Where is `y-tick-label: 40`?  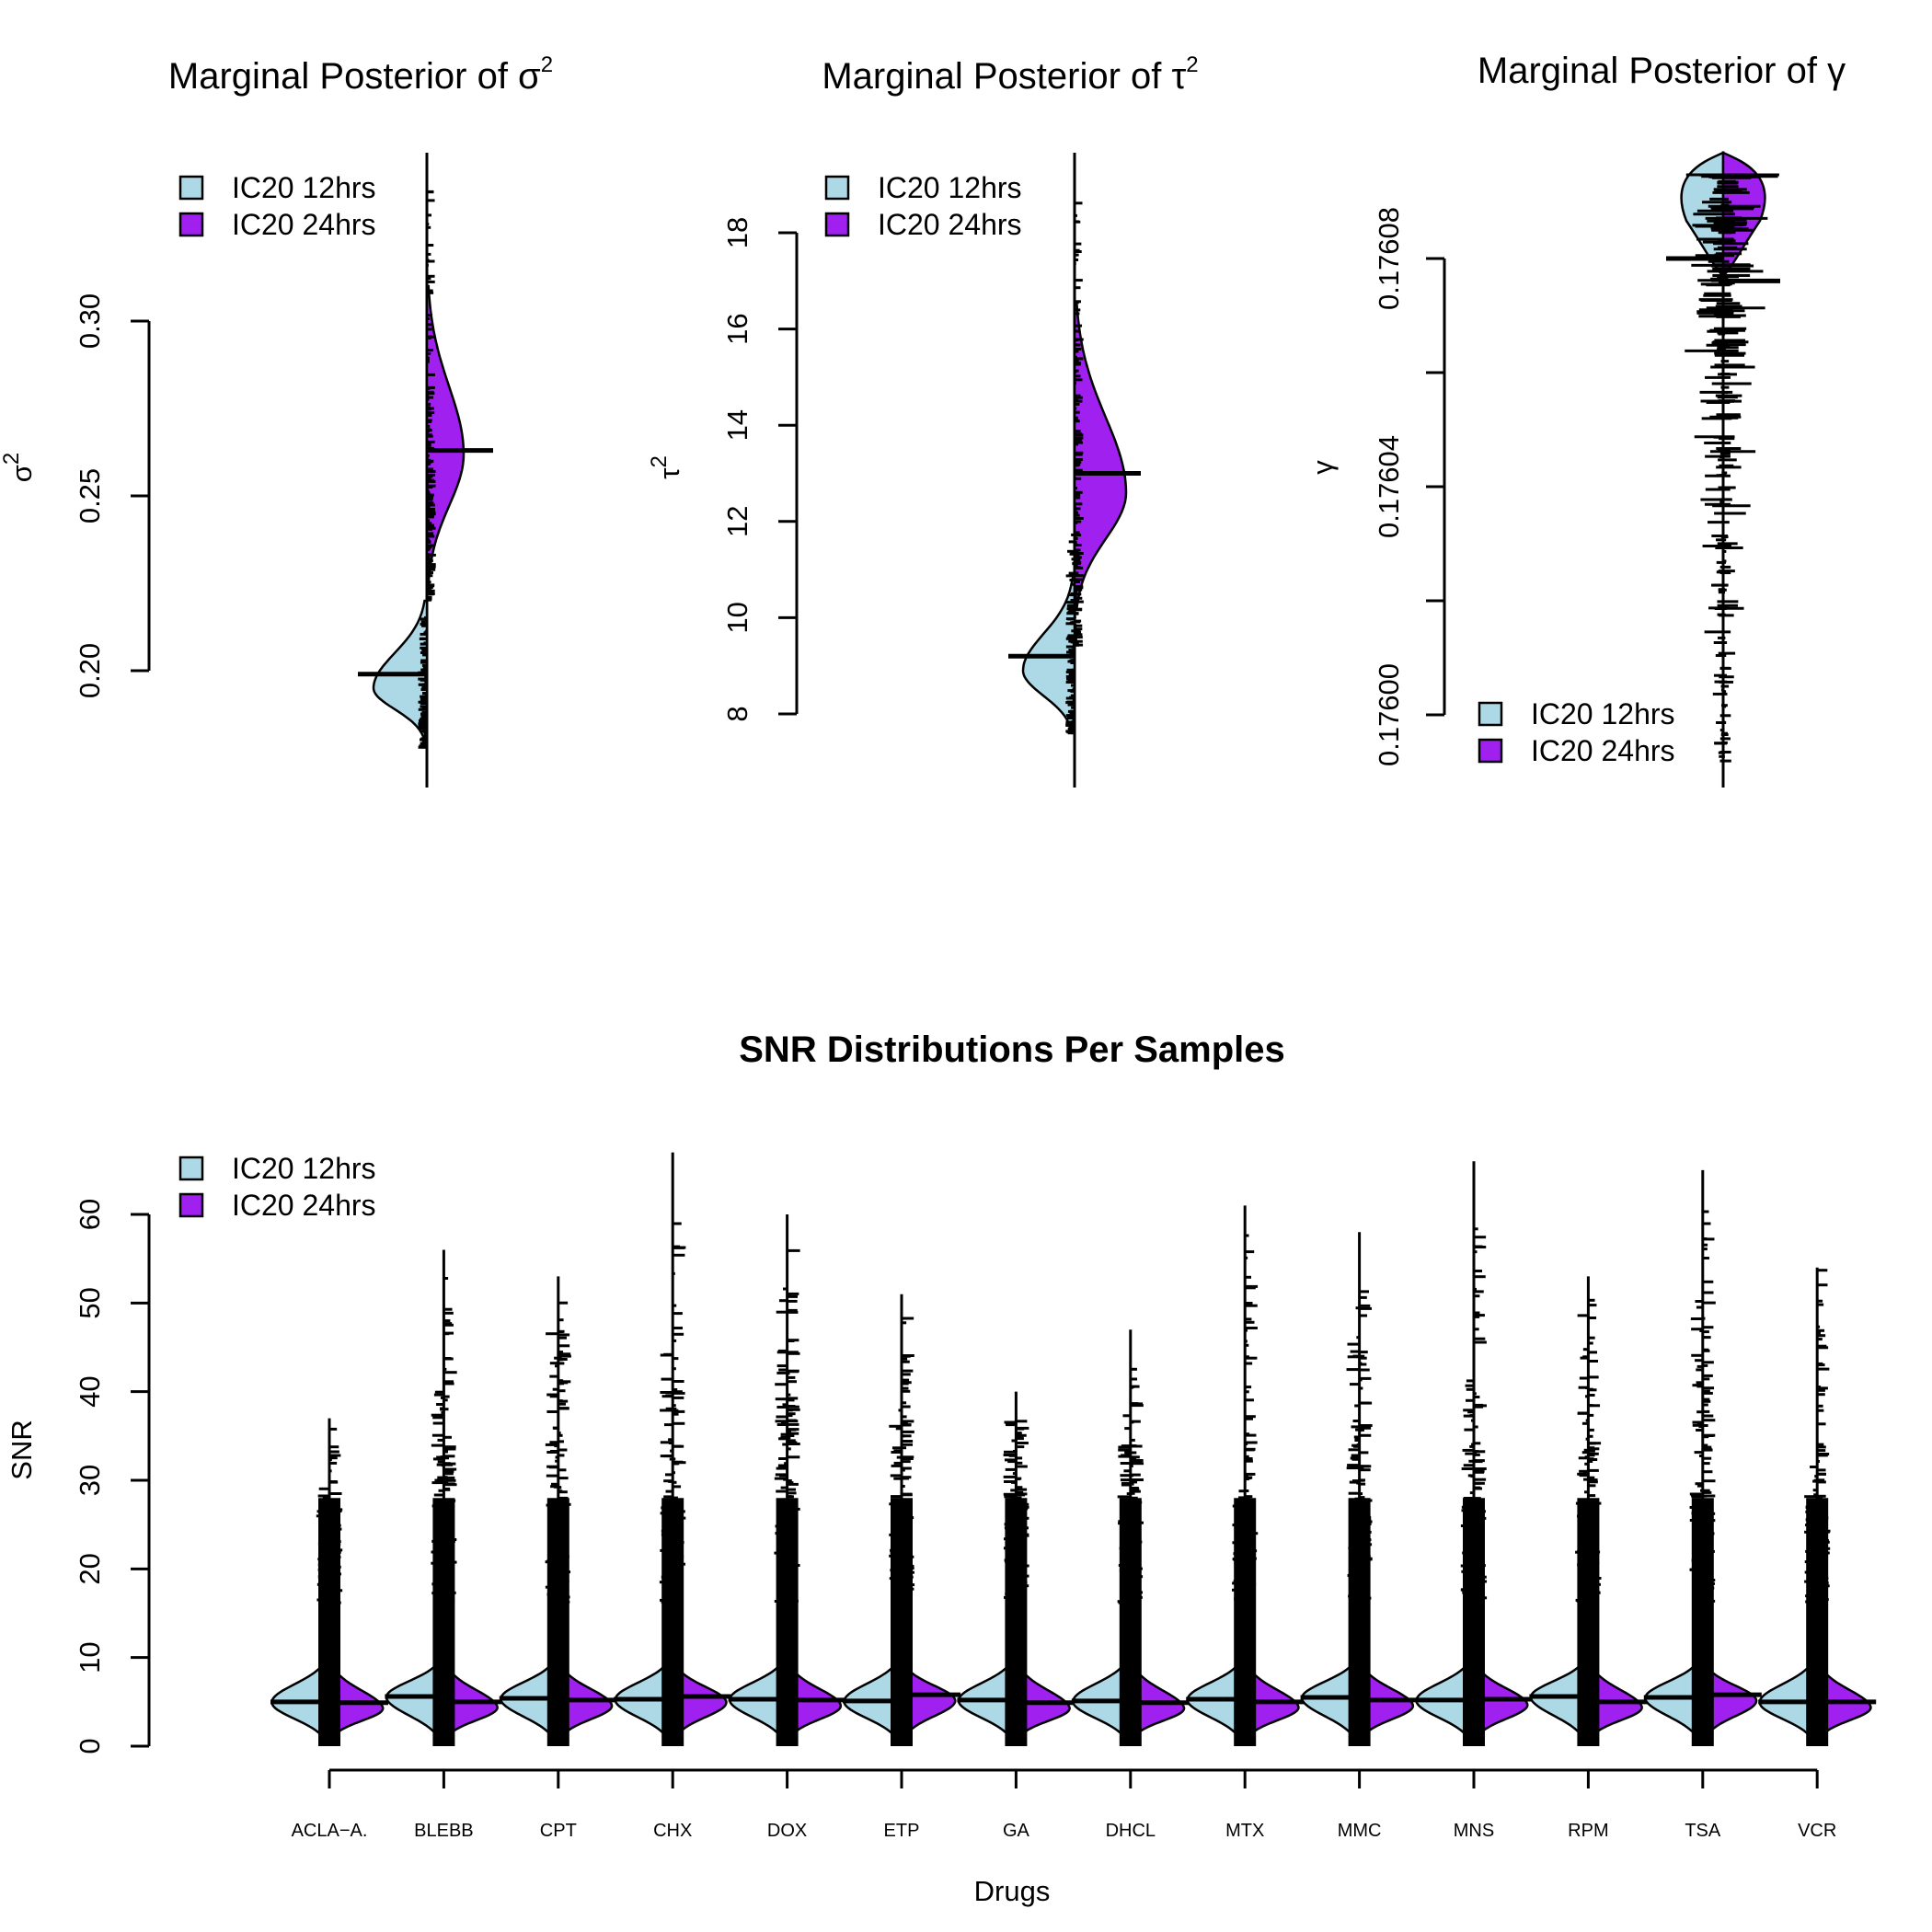 y-tick-label: 40 is located at coordinates (90, 1391).